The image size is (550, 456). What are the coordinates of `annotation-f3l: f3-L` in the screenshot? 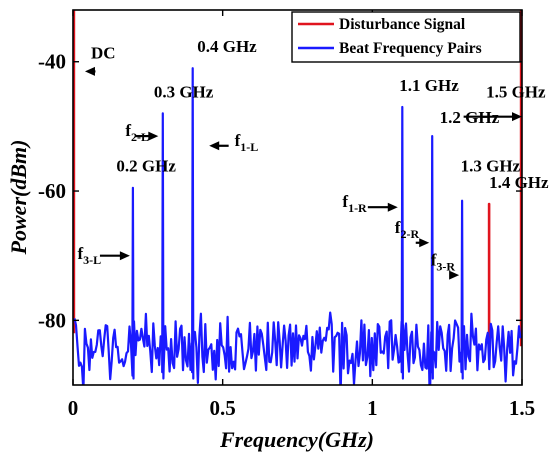 It's located at (89, 255).